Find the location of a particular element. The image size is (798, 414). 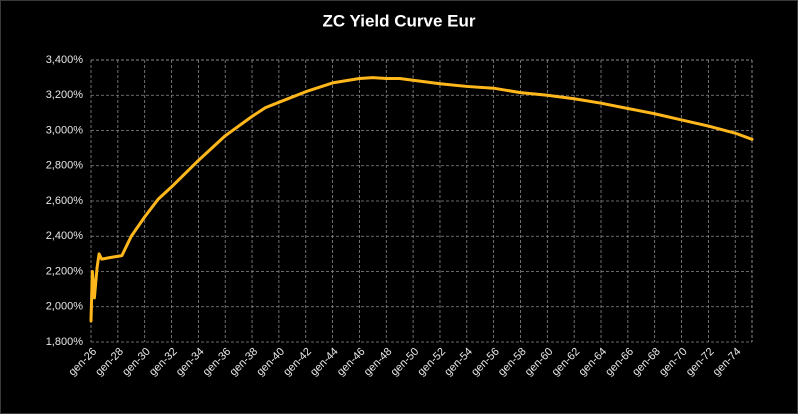

chart-title: ZC Yield Curve Eur is located at coordinates (398, 20).